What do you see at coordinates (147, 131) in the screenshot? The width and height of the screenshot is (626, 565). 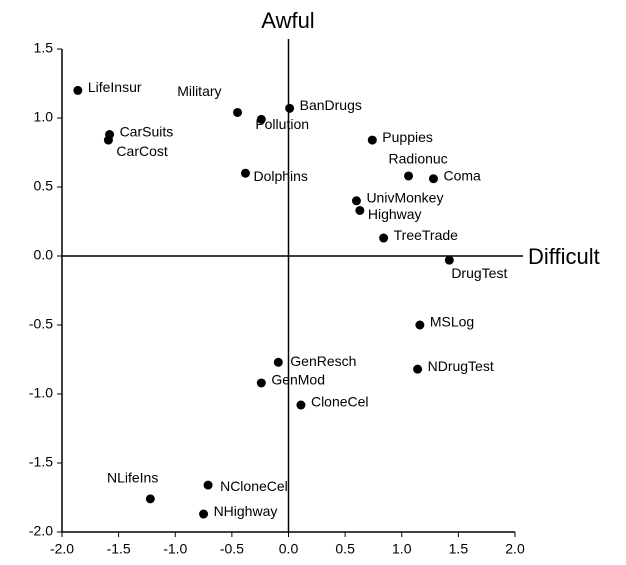 I see `point-label: CarSuits` at bounding box center [147, 131].